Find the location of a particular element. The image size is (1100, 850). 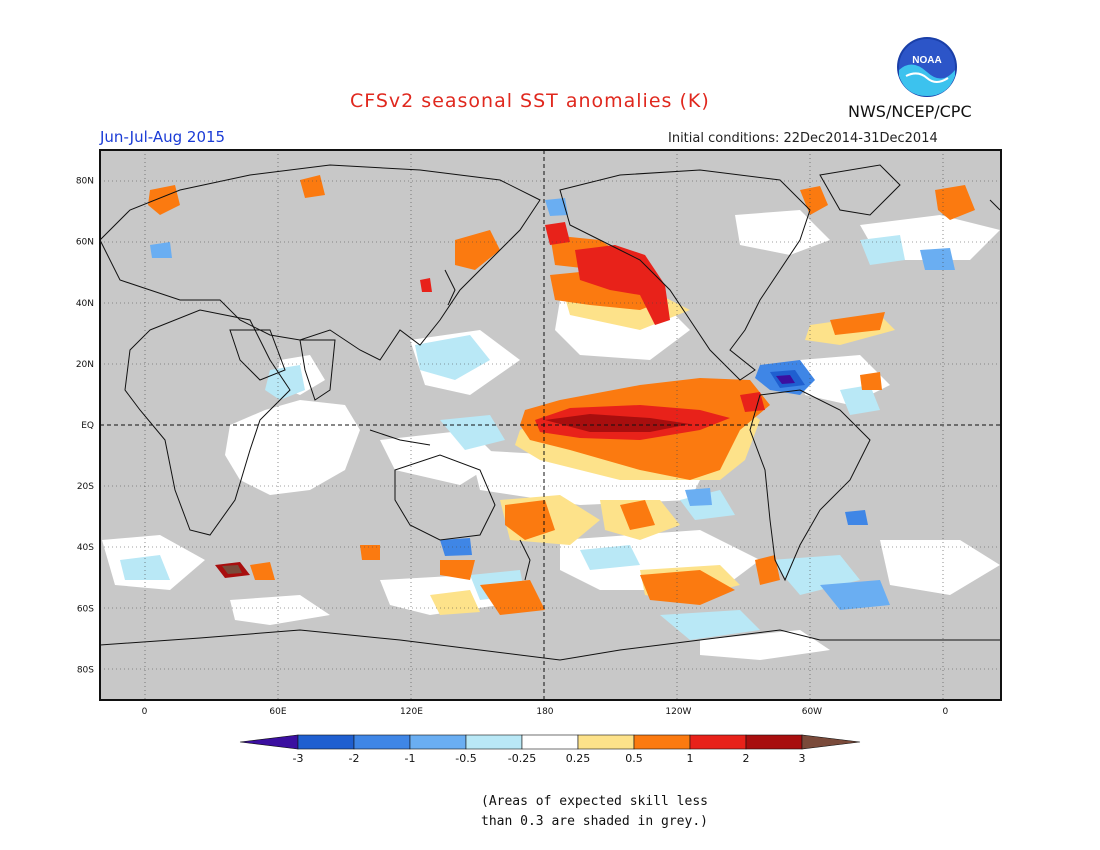

latitude-labels: 80N 60N 40N 20N EQ 20S 40S 60S 80S is located at coordinates (85, 426).